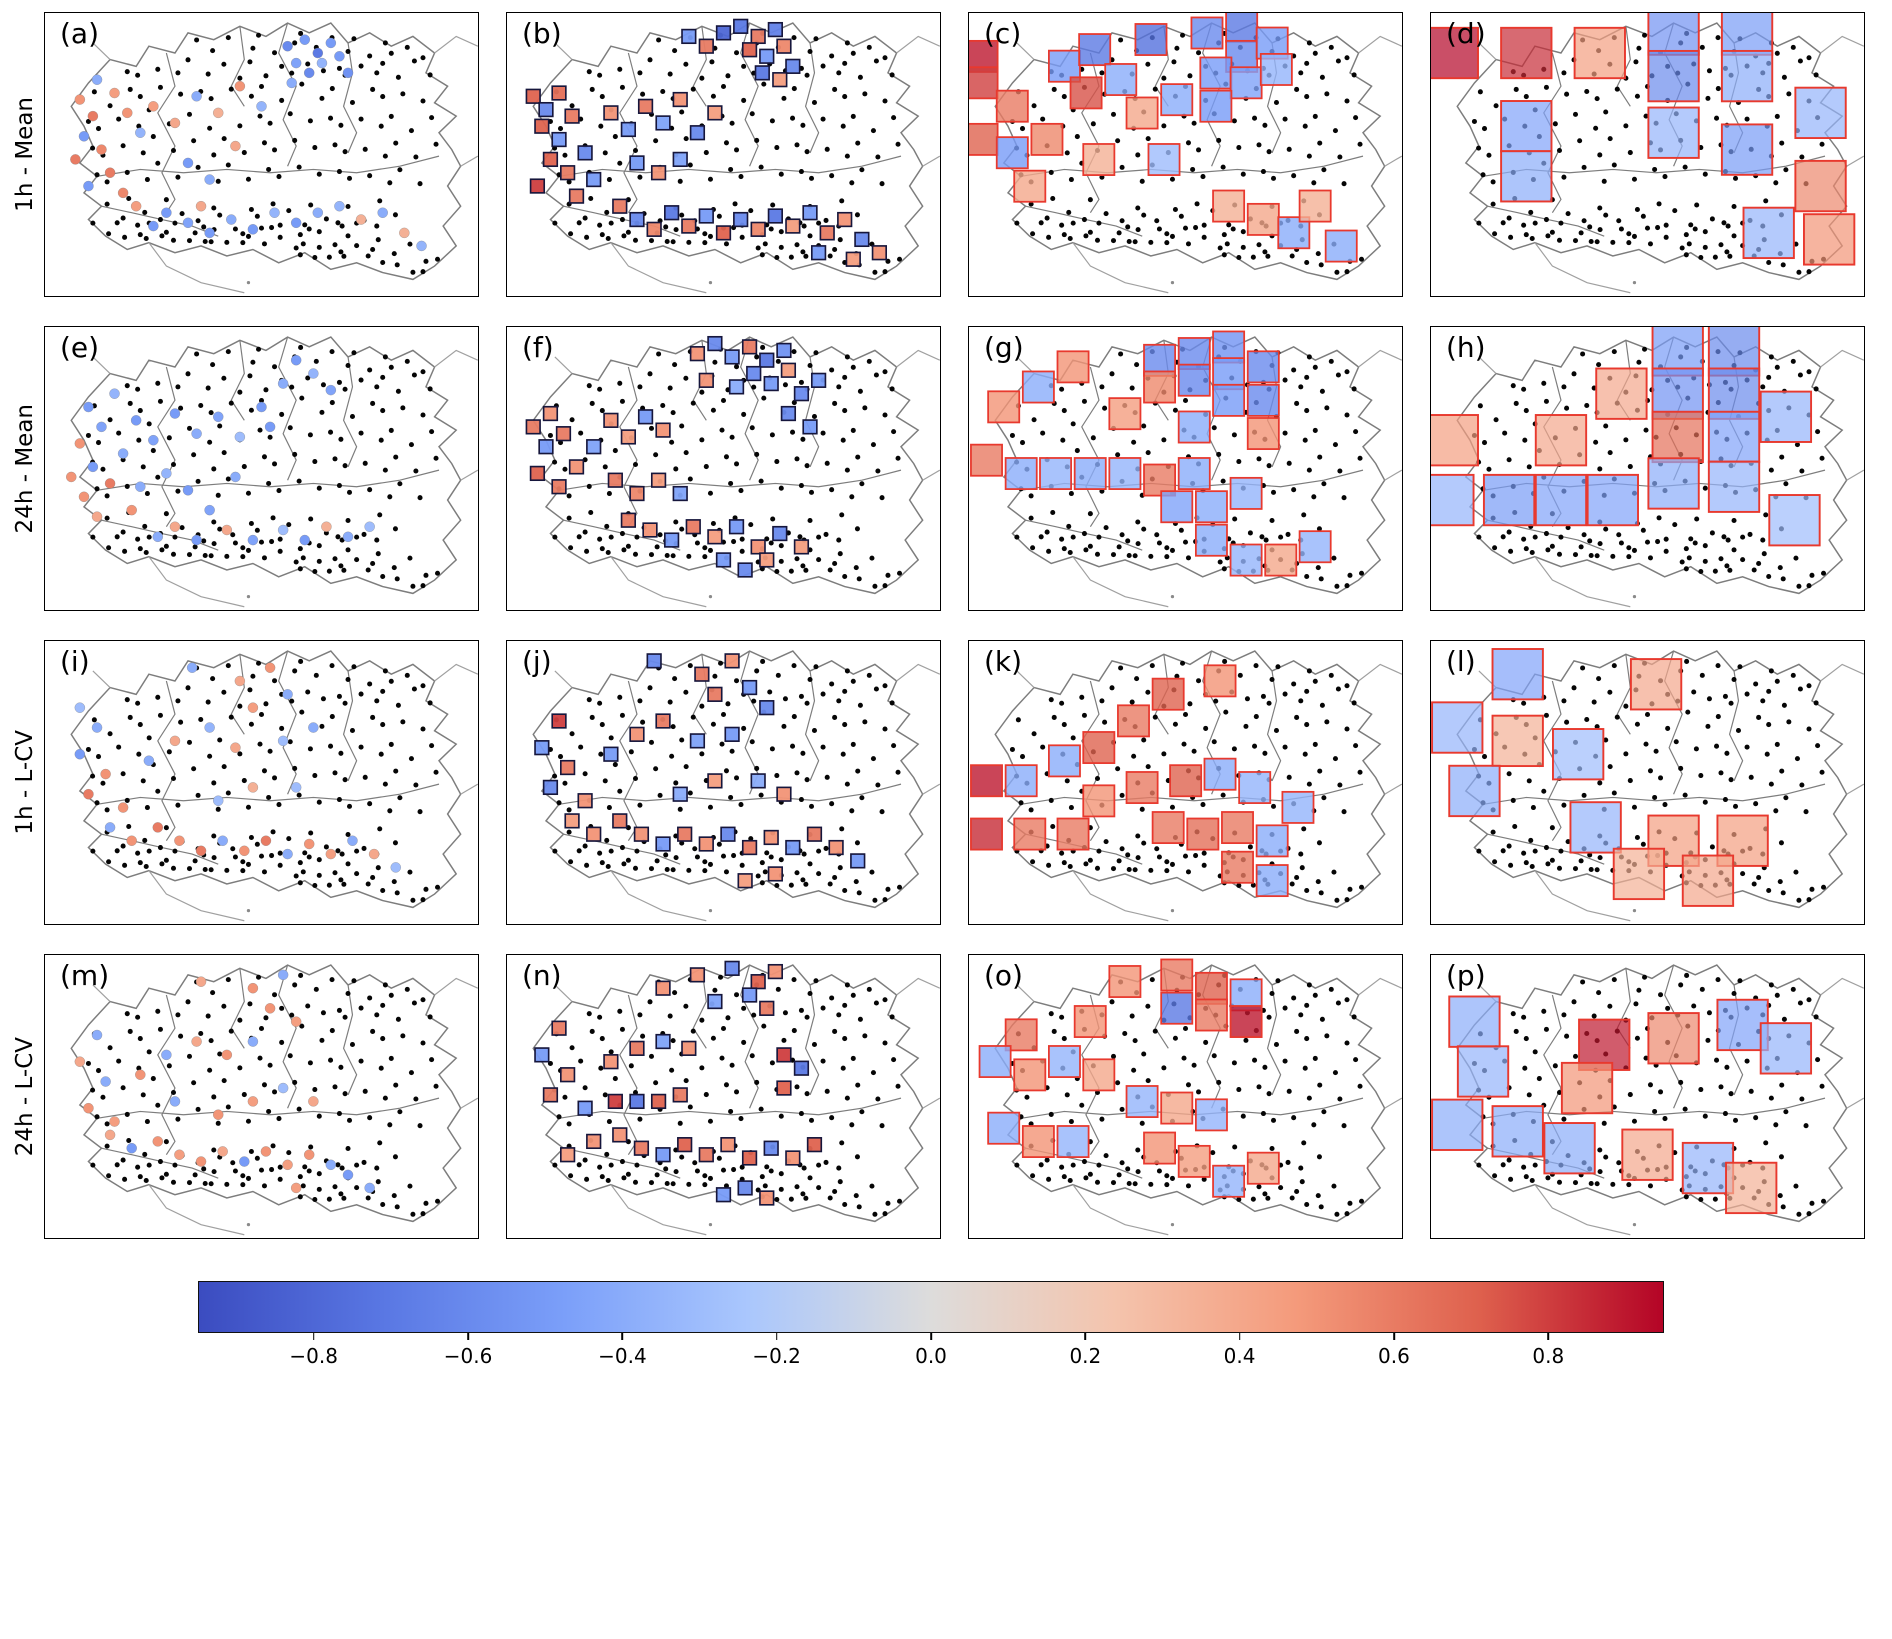 The width and height of the screenshot is (1892, 1639). Describe the element at coordinates (931, 1307) in the screenshot. I see `colorbar-gradient` at that location.